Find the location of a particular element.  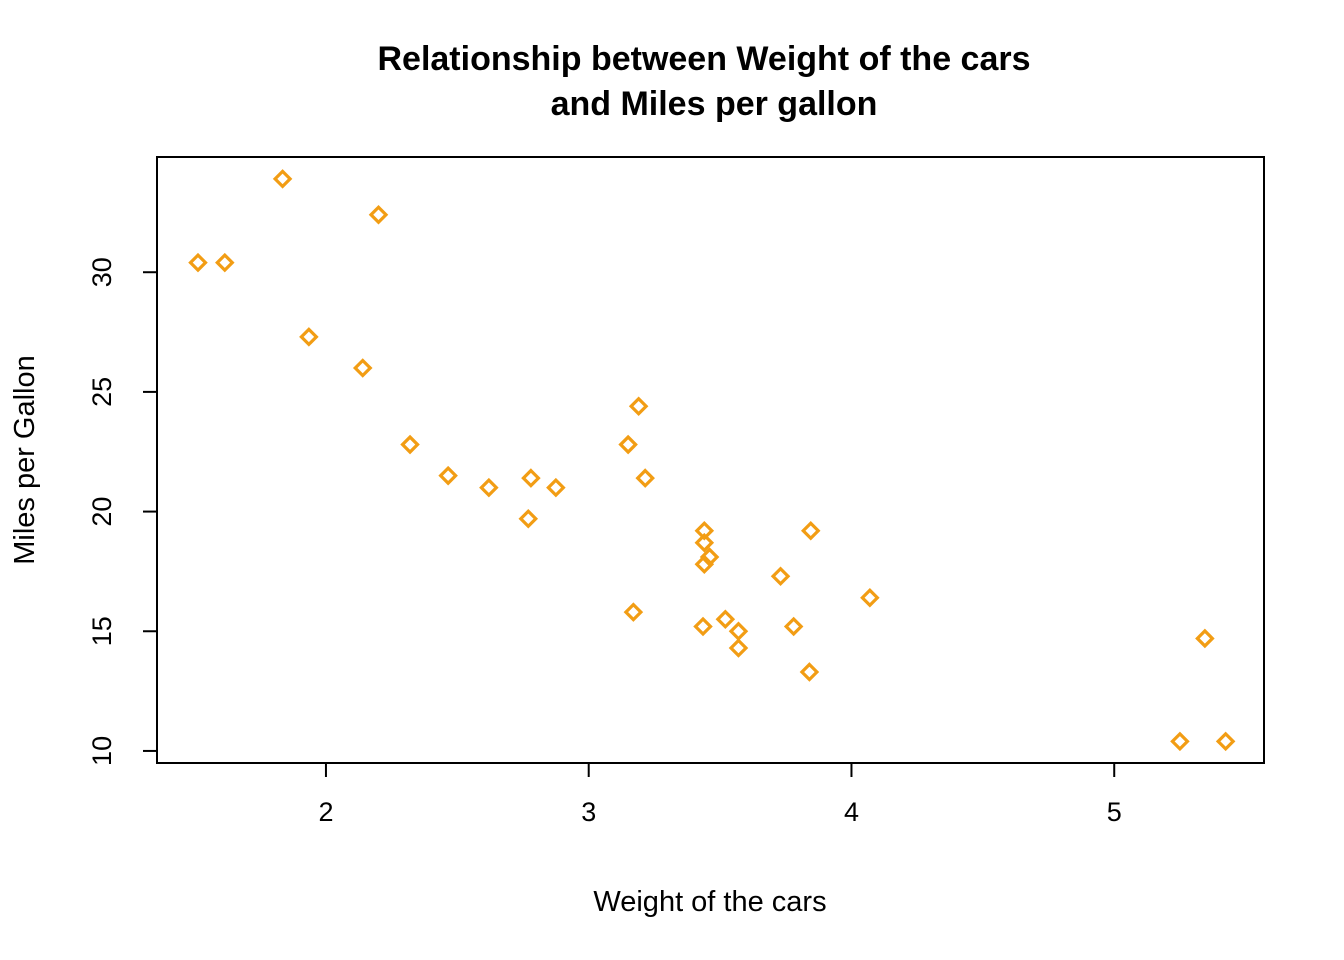

chart-title-line-1: Relationship between Weight of the cars is located at coordinates (703, 59).